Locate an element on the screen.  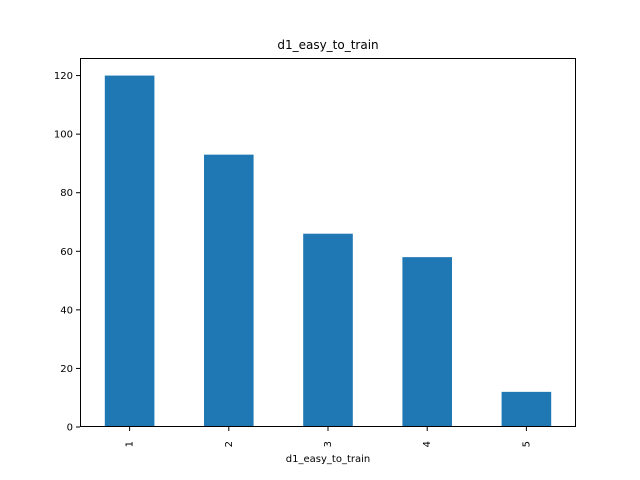
x-tick-label-3: 3 is located at coordinates (328, 444).